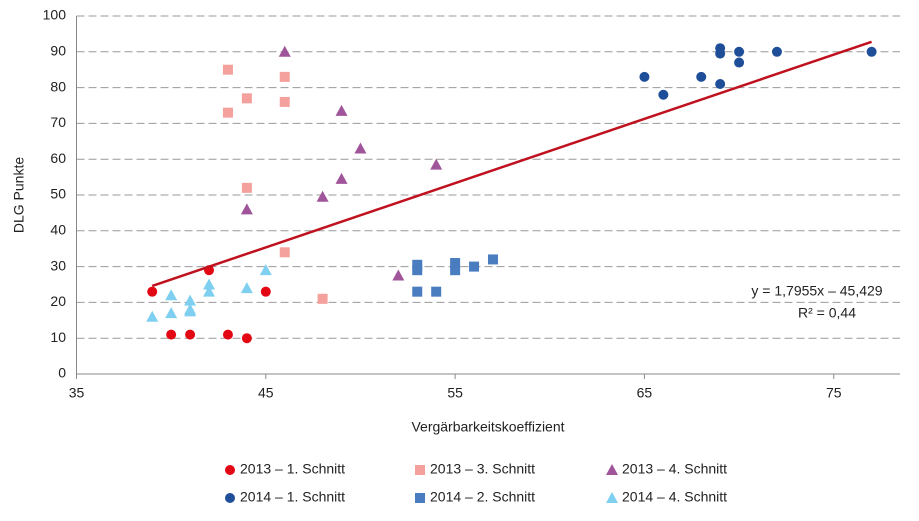  Describe the element at coordinates (834, 393) in the screenshot. I see `x-tick-label: 75` at that location.